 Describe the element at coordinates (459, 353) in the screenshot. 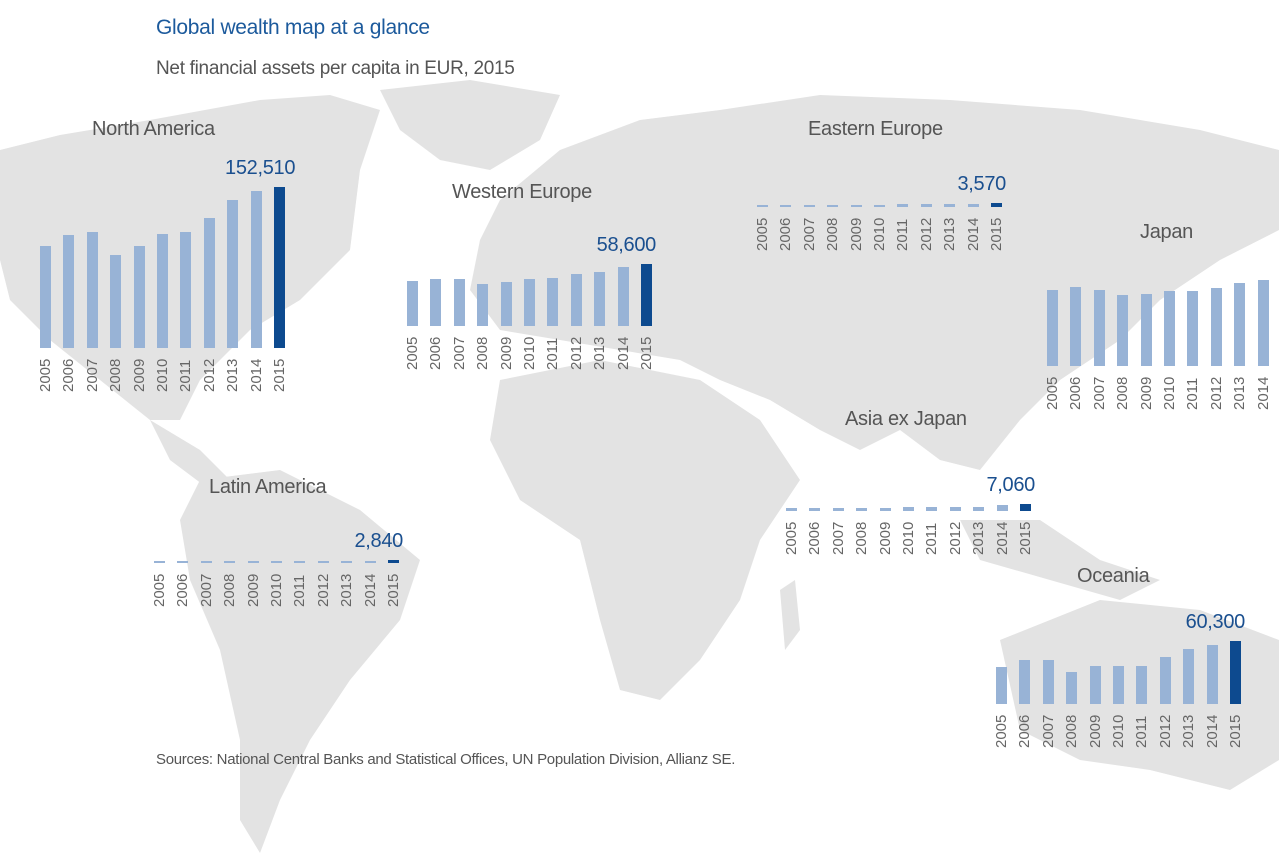

I see `year-label-western-europe-2007: 2007` at that location.